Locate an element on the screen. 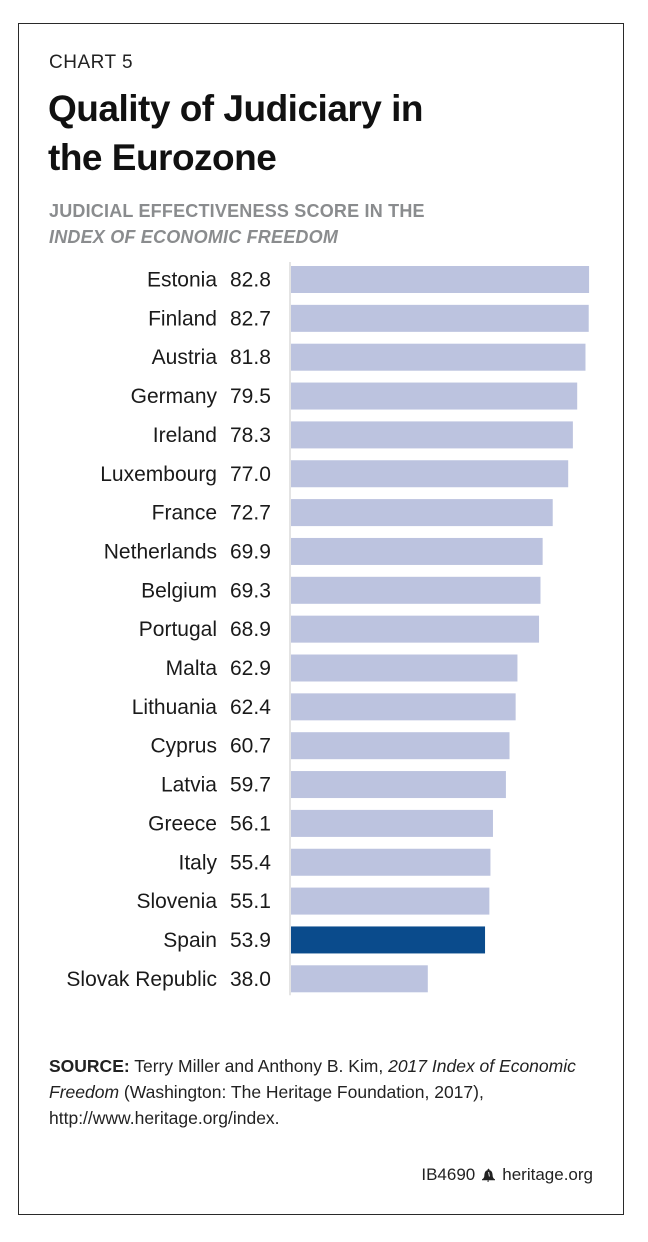  category-label: Slovenia is located at coordinates (176, 901).